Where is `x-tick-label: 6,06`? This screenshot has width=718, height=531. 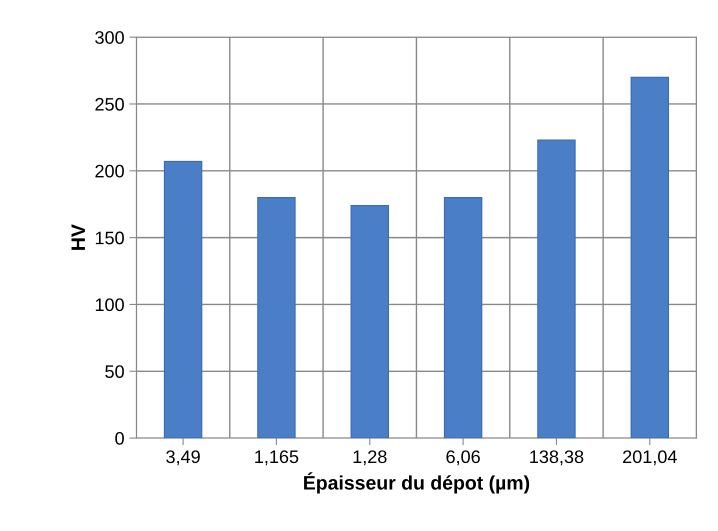 x-tick-label: 6,06 is located at coordinates (463, 458).